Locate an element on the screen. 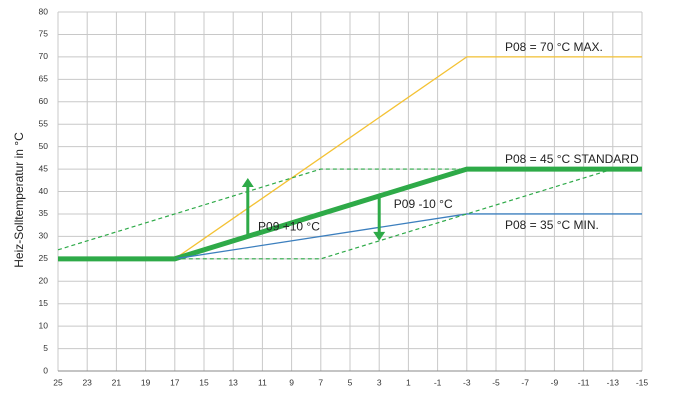 The height and width of the screenshot is (412, 690). y-tick-label: 40 is located at coordinates (44, 191).